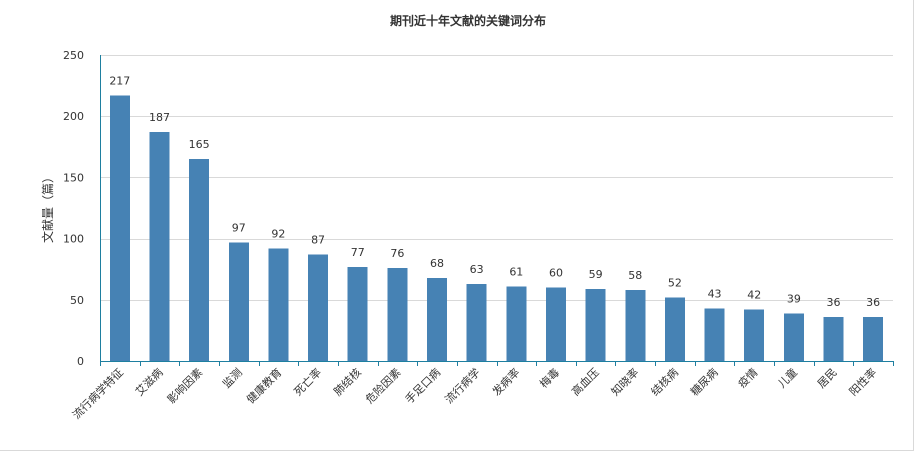  Describe the element at coordinates (397, 253) in the screenshot. I see `data-label: 76` at that location.